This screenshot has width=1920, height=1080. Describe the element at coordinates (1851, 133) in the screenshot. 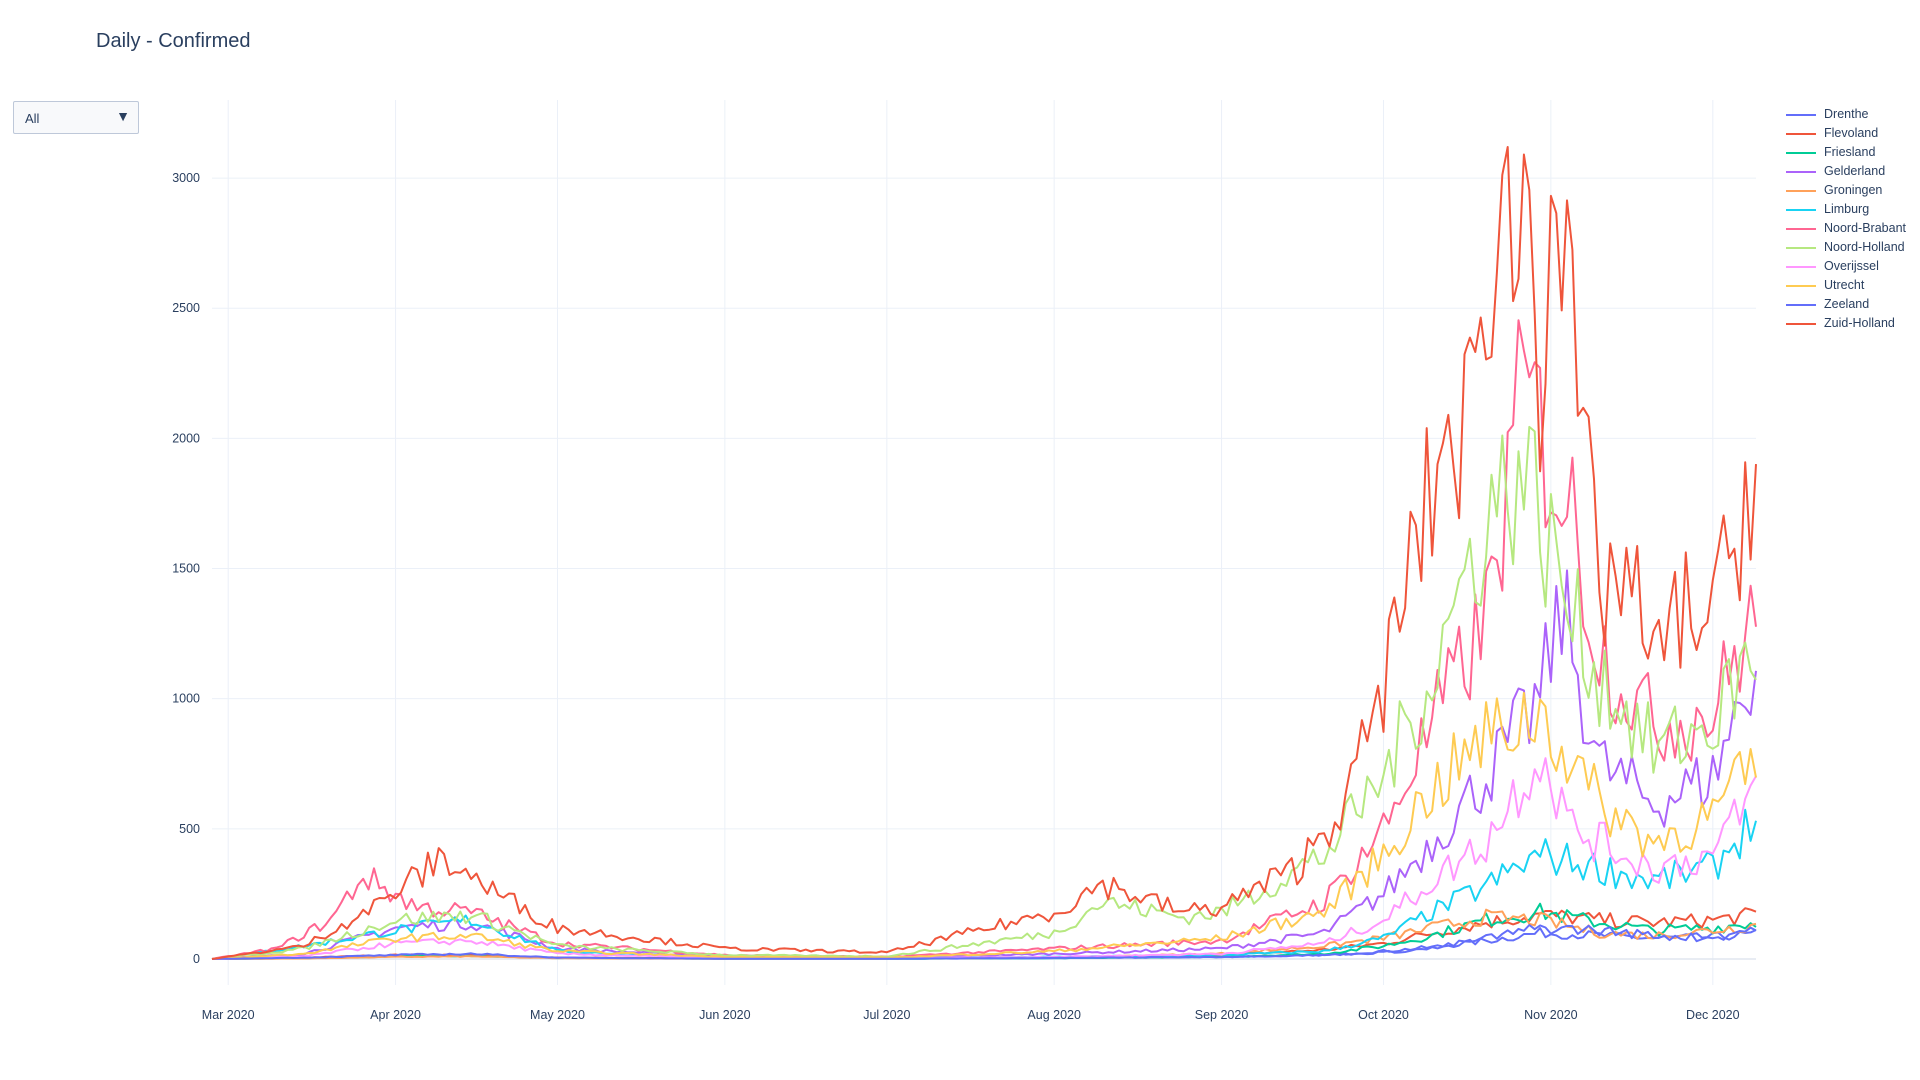

I see `legend-label: Flevoland` at that location.